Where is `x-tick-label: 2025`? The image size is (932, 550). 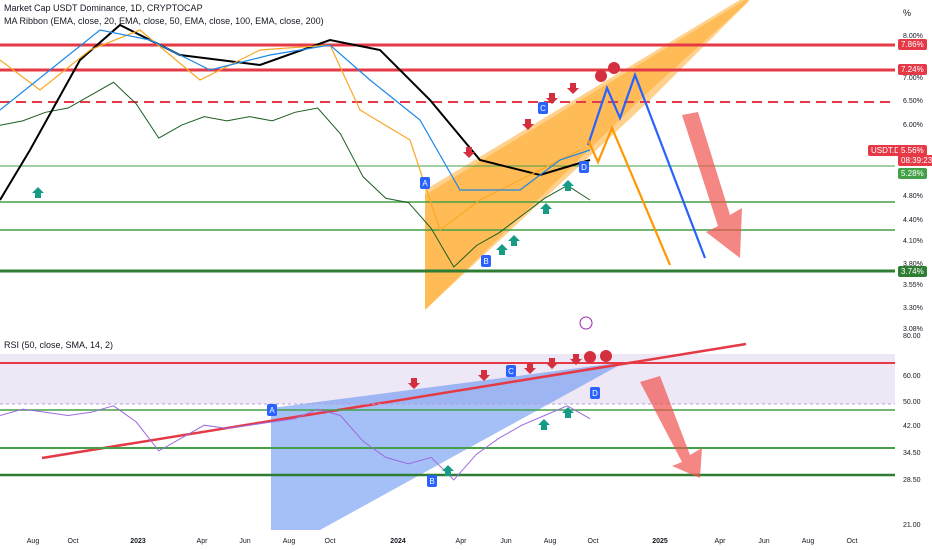
x-tick-label: 2025 is located at coordinates (660, 541).